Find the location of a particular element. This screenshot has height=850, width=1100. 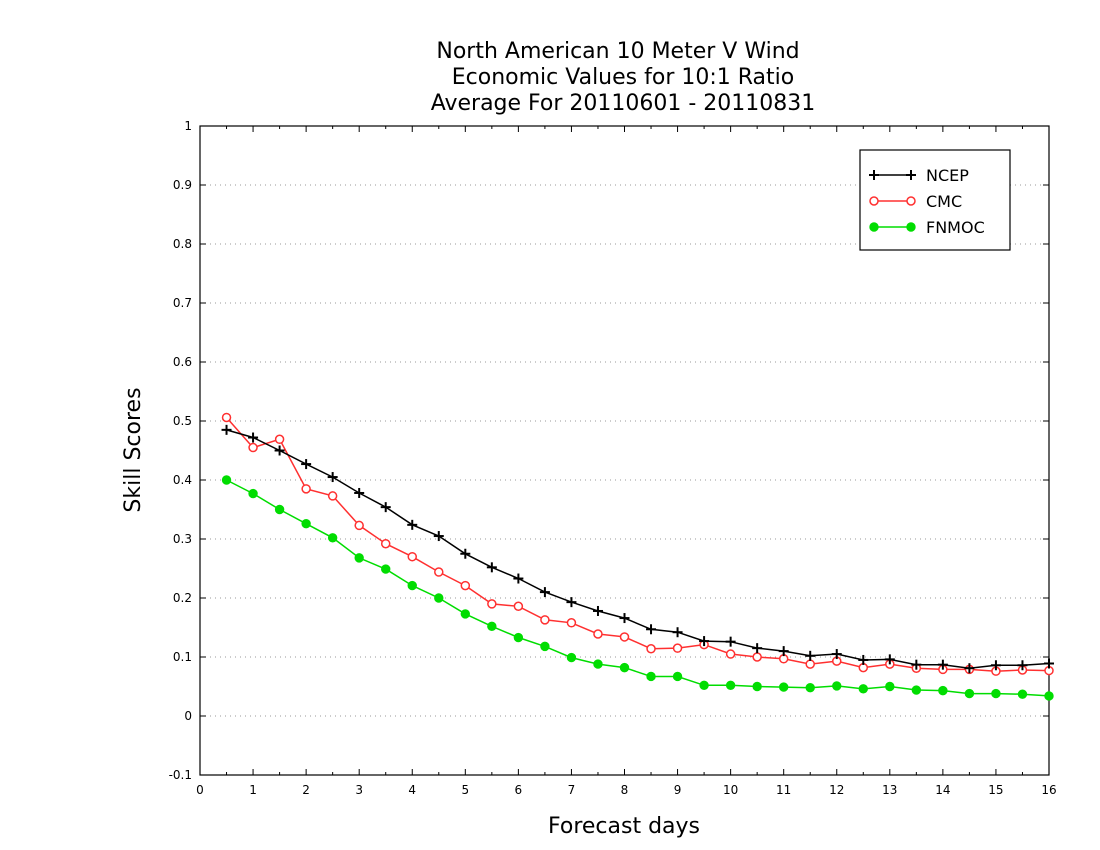

x-tick-label: 11 is located at coordinates (783, 790).